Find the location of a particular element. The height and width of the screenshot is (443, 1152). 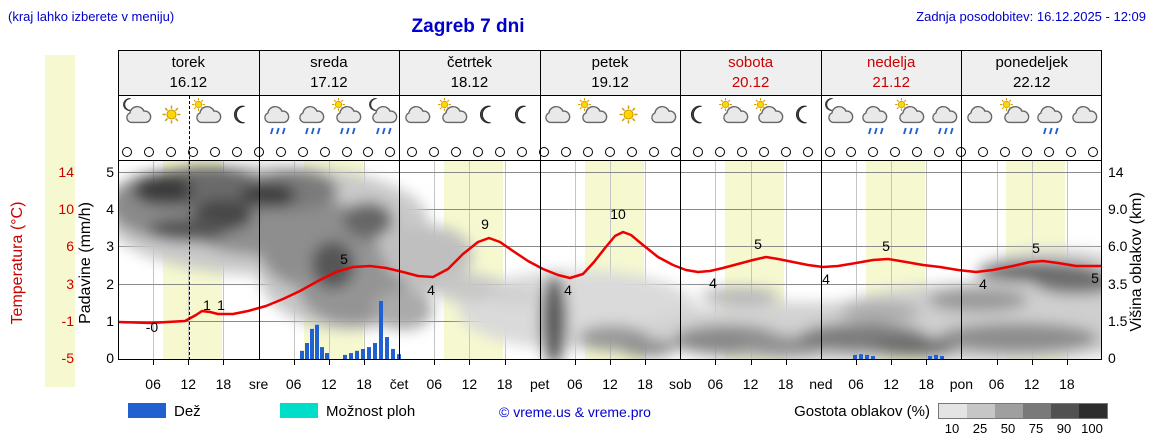

day-date: 18.12 is located at coordinates (469, 82).